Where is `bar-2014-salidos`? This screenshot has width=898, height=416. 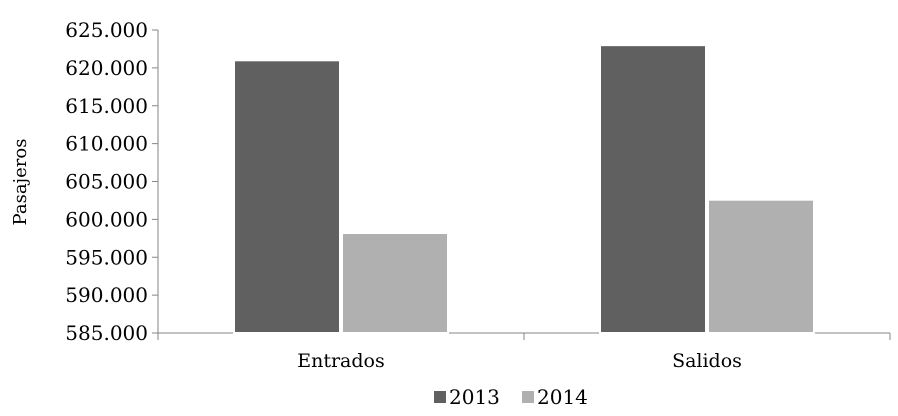
bar-2014-salidos is located at coordinates (761, 266).